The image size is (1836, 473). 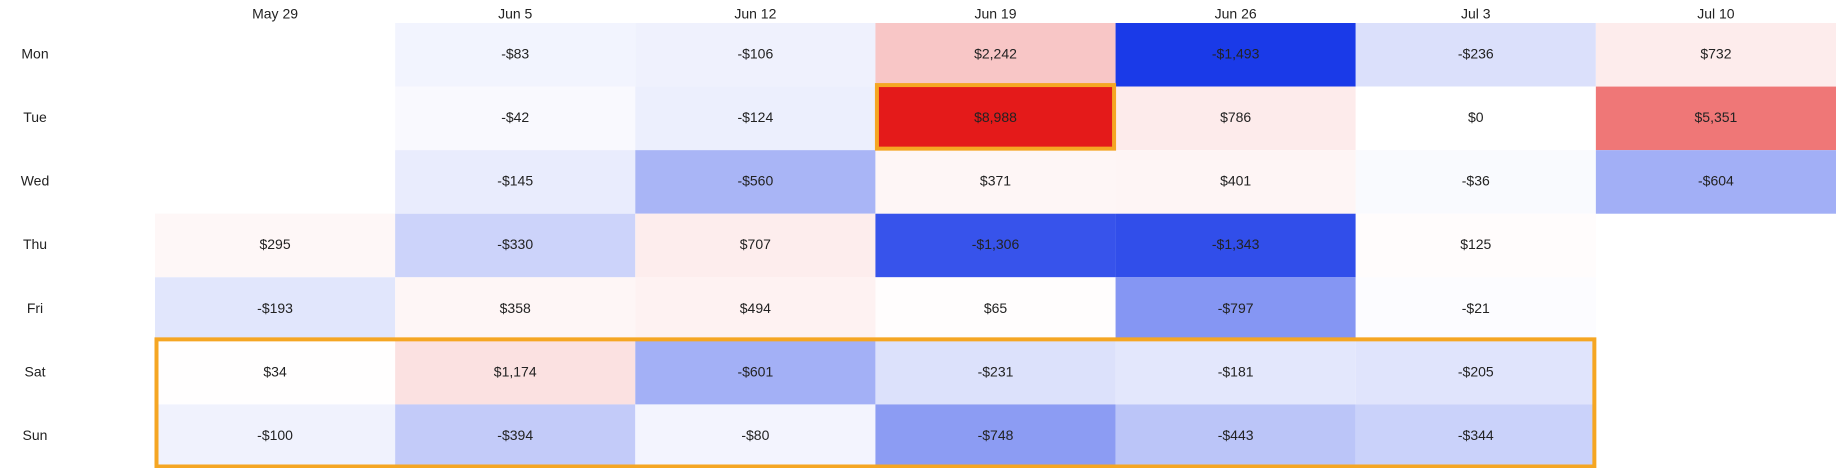 I want to click on row-label: Sat, so click(x=34, y=371).